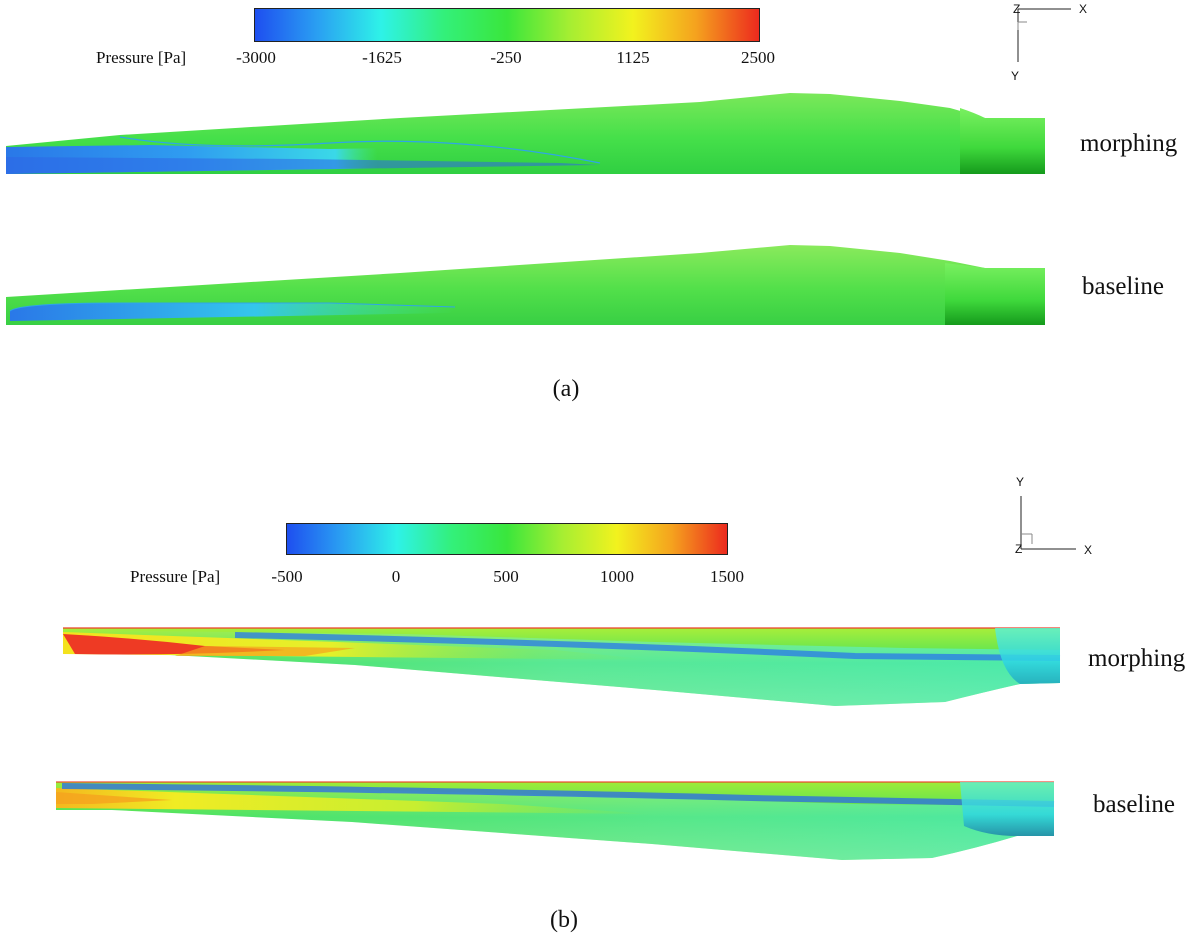  I want to click on triad-label-x: X, so click(1083, 9).